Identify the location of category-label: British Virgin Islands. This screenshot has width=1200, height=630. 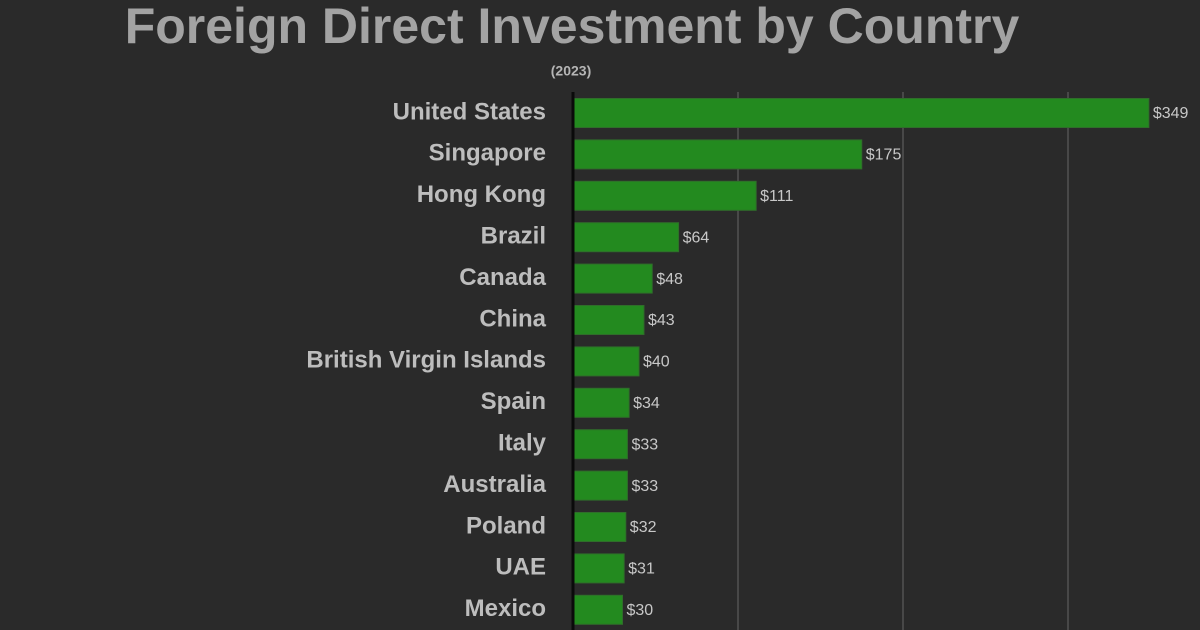
(426, 360).